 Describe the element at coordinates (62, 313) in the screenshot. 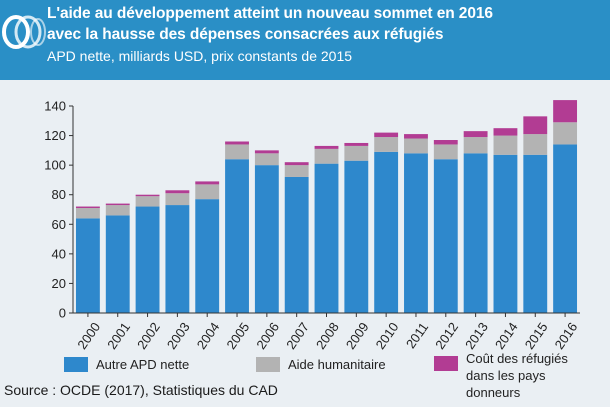

I see `y-tick-label: 0` at that location.